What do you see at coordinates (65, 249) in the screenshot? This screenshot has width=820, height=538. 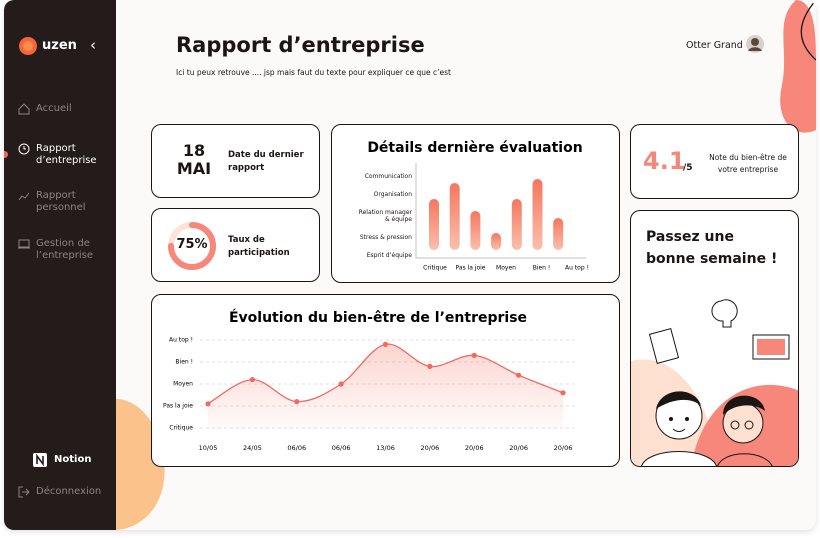 I see `nav-label: Gestion de l’entreprise` at bounding box center [65, 249].